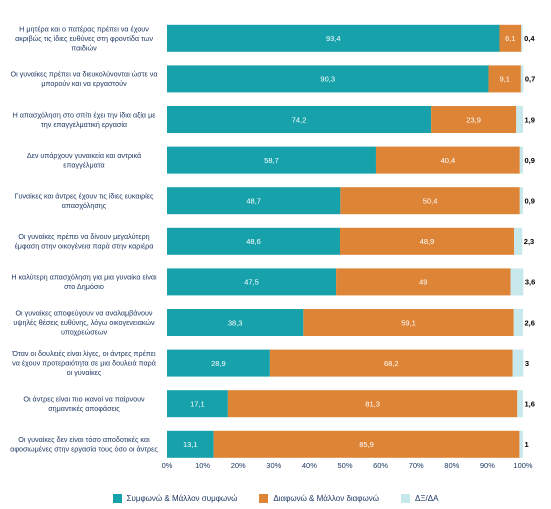 The width and height of the screenshot is (551, 509). What do you see at coordinates (527, 444) in the screenshot?
I see `data-label-dkna: 1` at bounding box center [527, 444].